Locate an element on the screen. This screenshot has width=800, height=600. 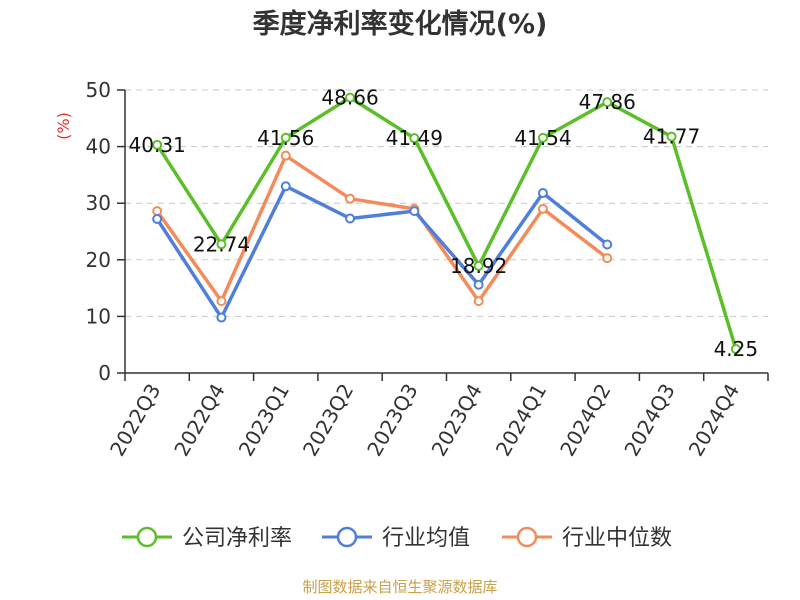
legend-item: 行业均值 is located at coordinates (396, 538).